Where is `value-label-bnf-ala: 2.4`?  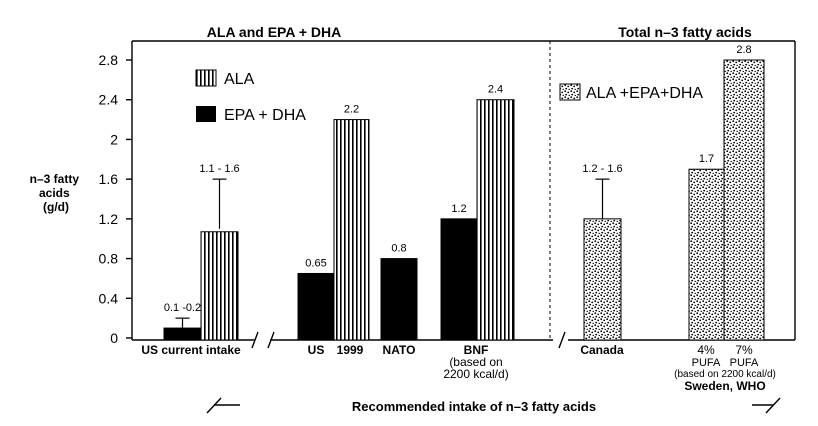
value-label-bnf-ala: 2.4 is located at coordinates (495, 90).